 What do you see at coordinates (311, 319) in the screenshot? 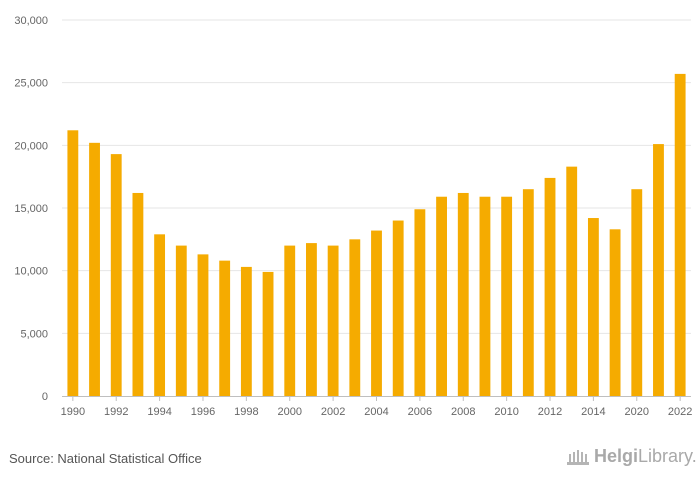
I see `bar-2001` at bounding box center [311, 319].